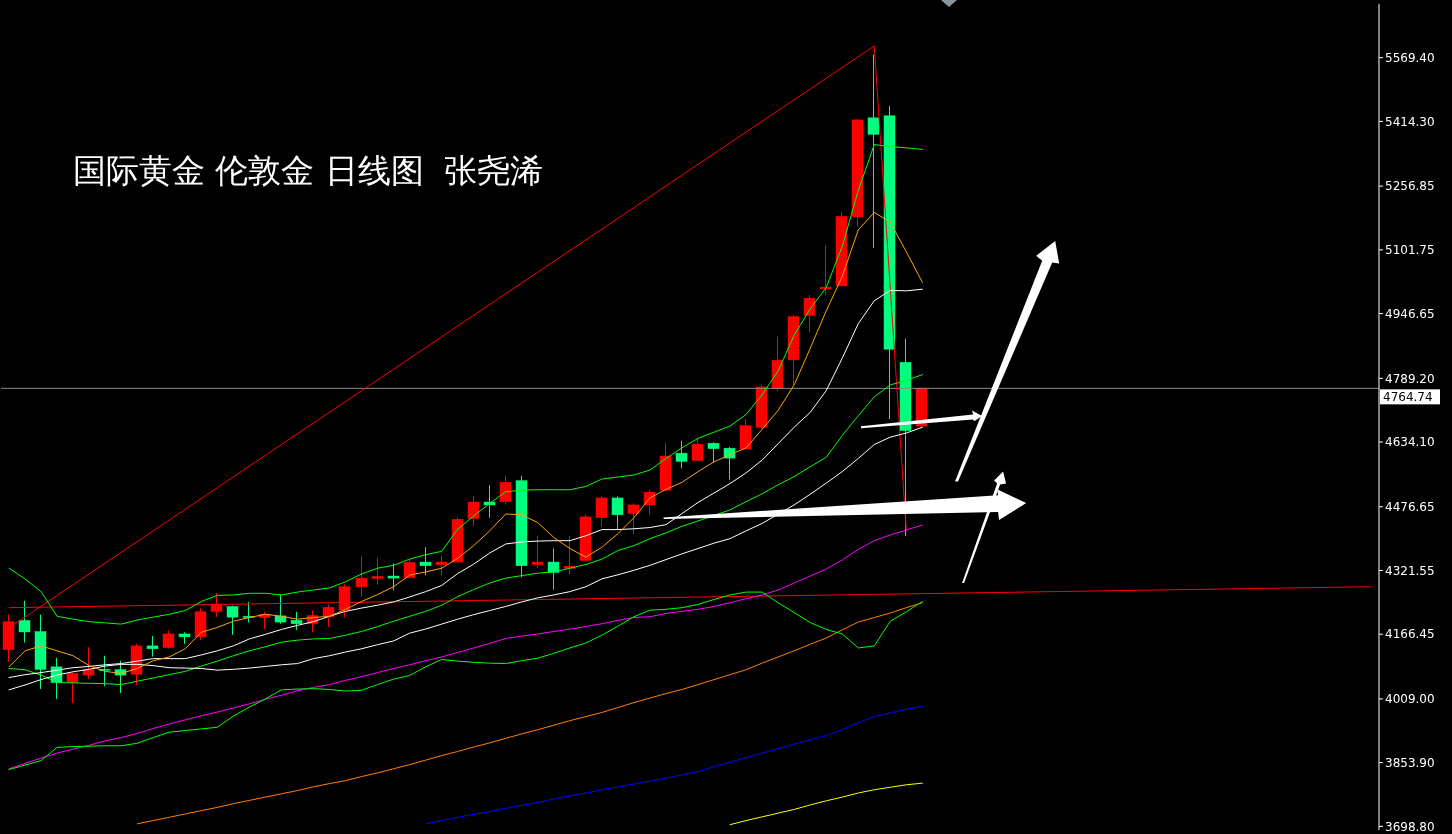 This screenshot has width=1452, height=834. Describe the element at coordinates (1410, 699) in the screenshot. I see `y-tick-label: 4009.00` at that location.